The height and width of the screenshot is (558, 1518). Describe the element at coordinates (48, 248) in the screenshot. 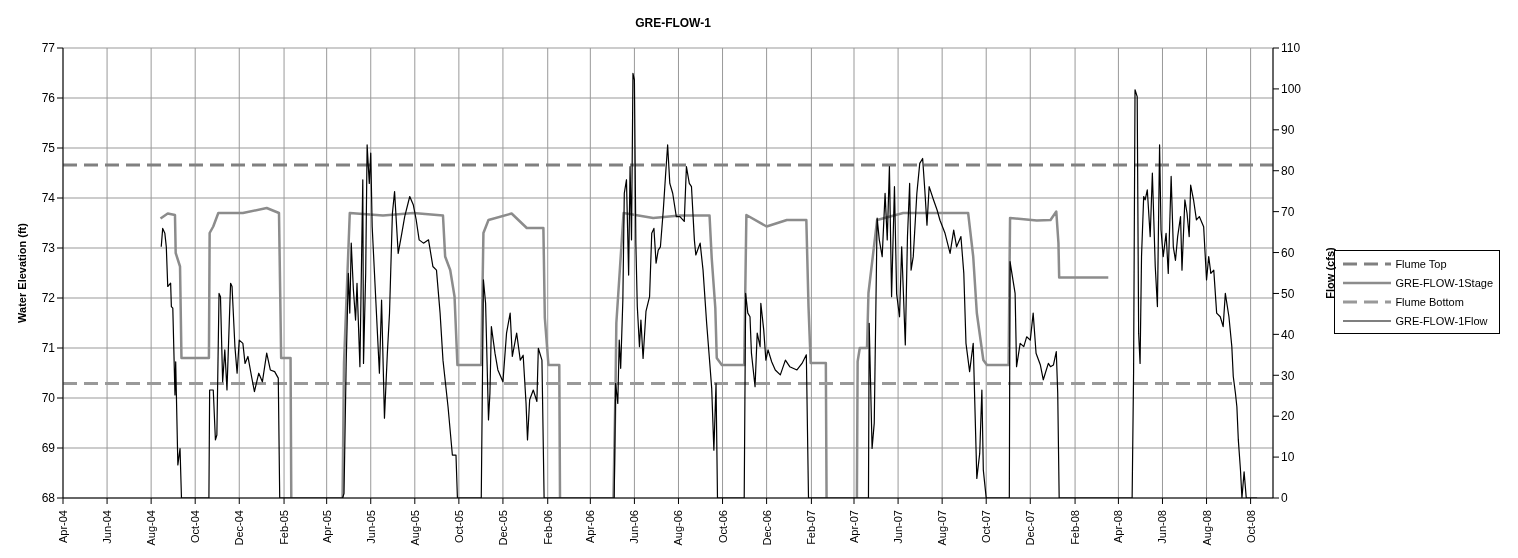

I see `y-tick-label: 73` at that location.